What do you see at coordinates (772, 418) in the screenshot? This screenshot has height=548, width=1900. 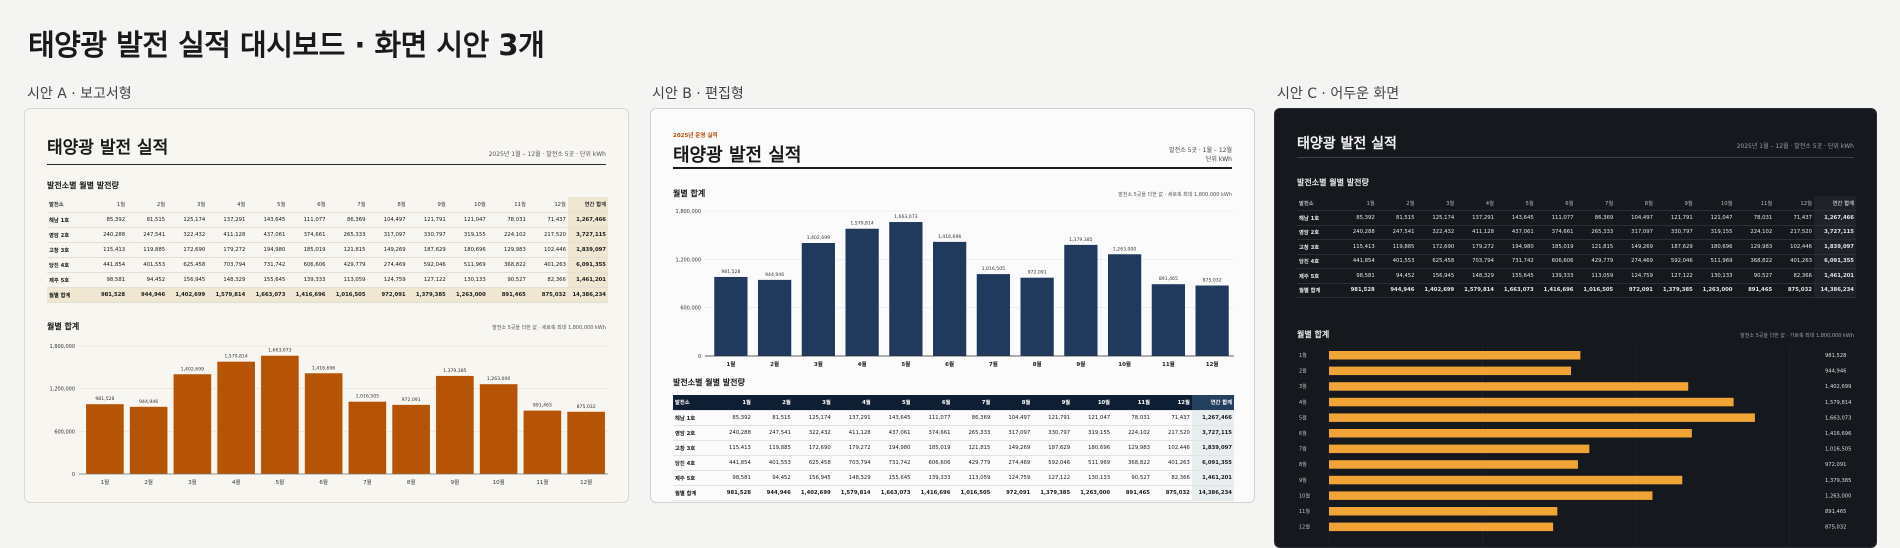 I see `value-cell: 81,515` at bounding box center [772, 418].